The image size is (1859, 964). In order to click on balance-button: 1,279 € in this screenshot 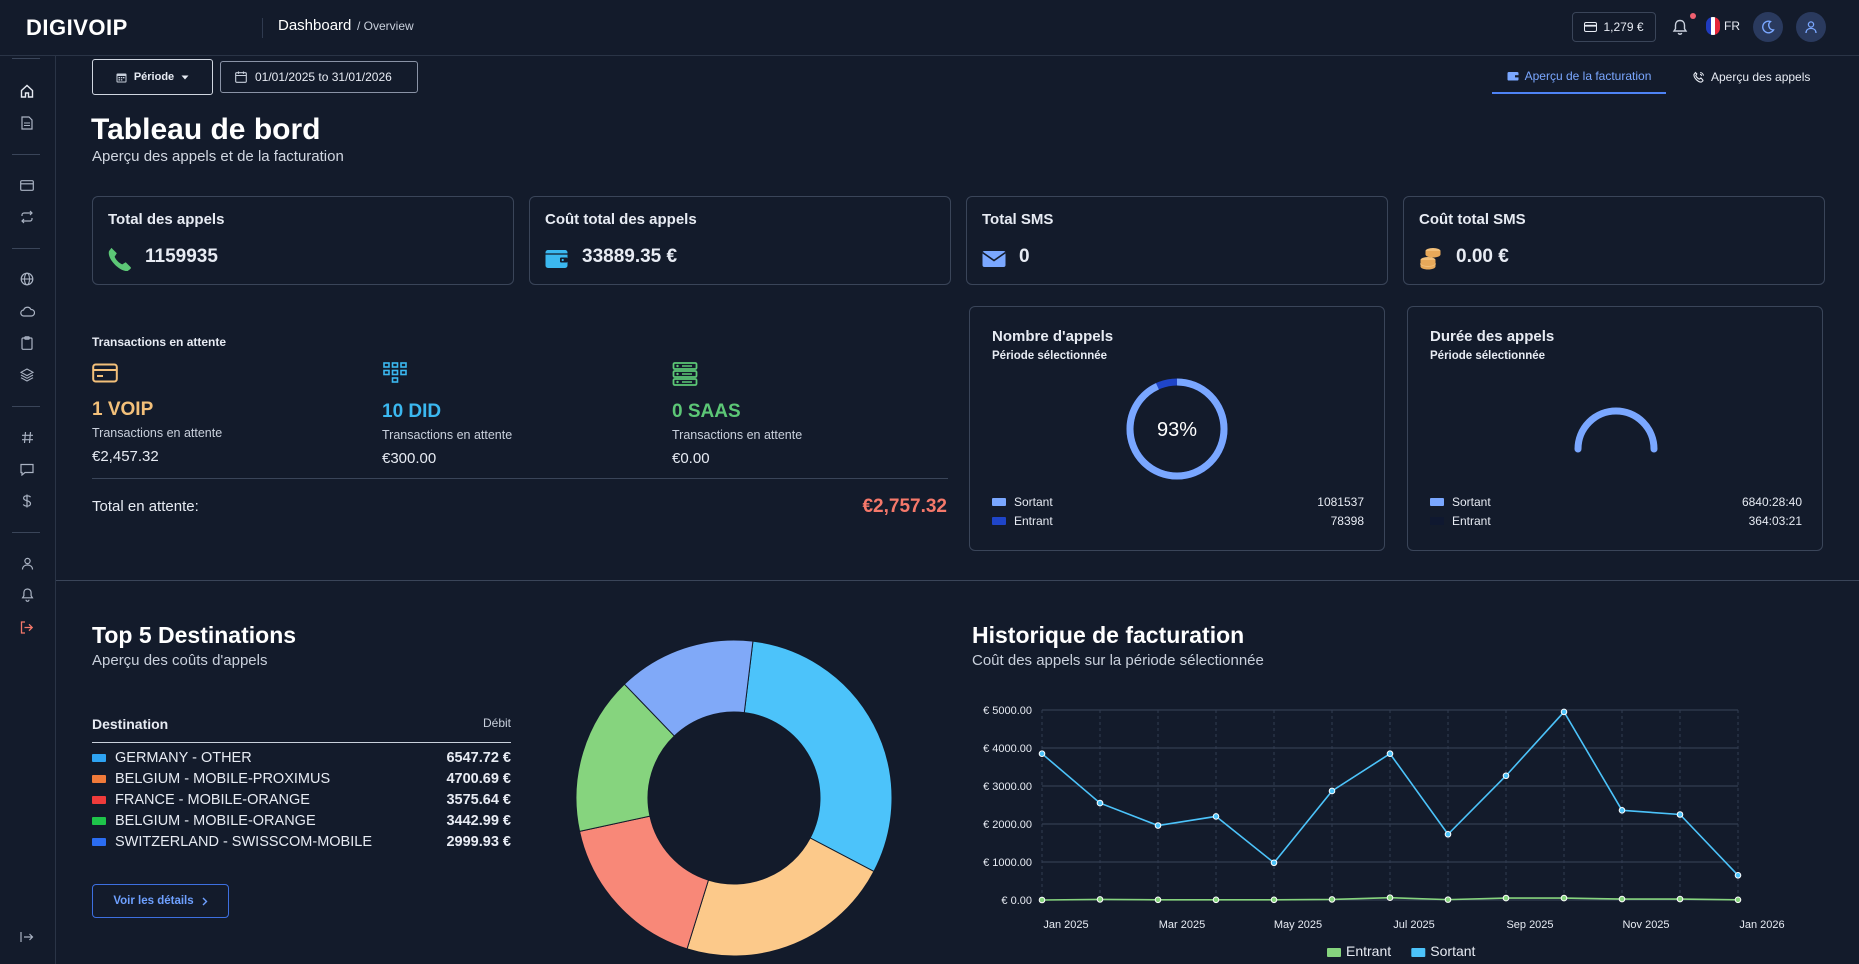, I will do `click(1614, 27)`.